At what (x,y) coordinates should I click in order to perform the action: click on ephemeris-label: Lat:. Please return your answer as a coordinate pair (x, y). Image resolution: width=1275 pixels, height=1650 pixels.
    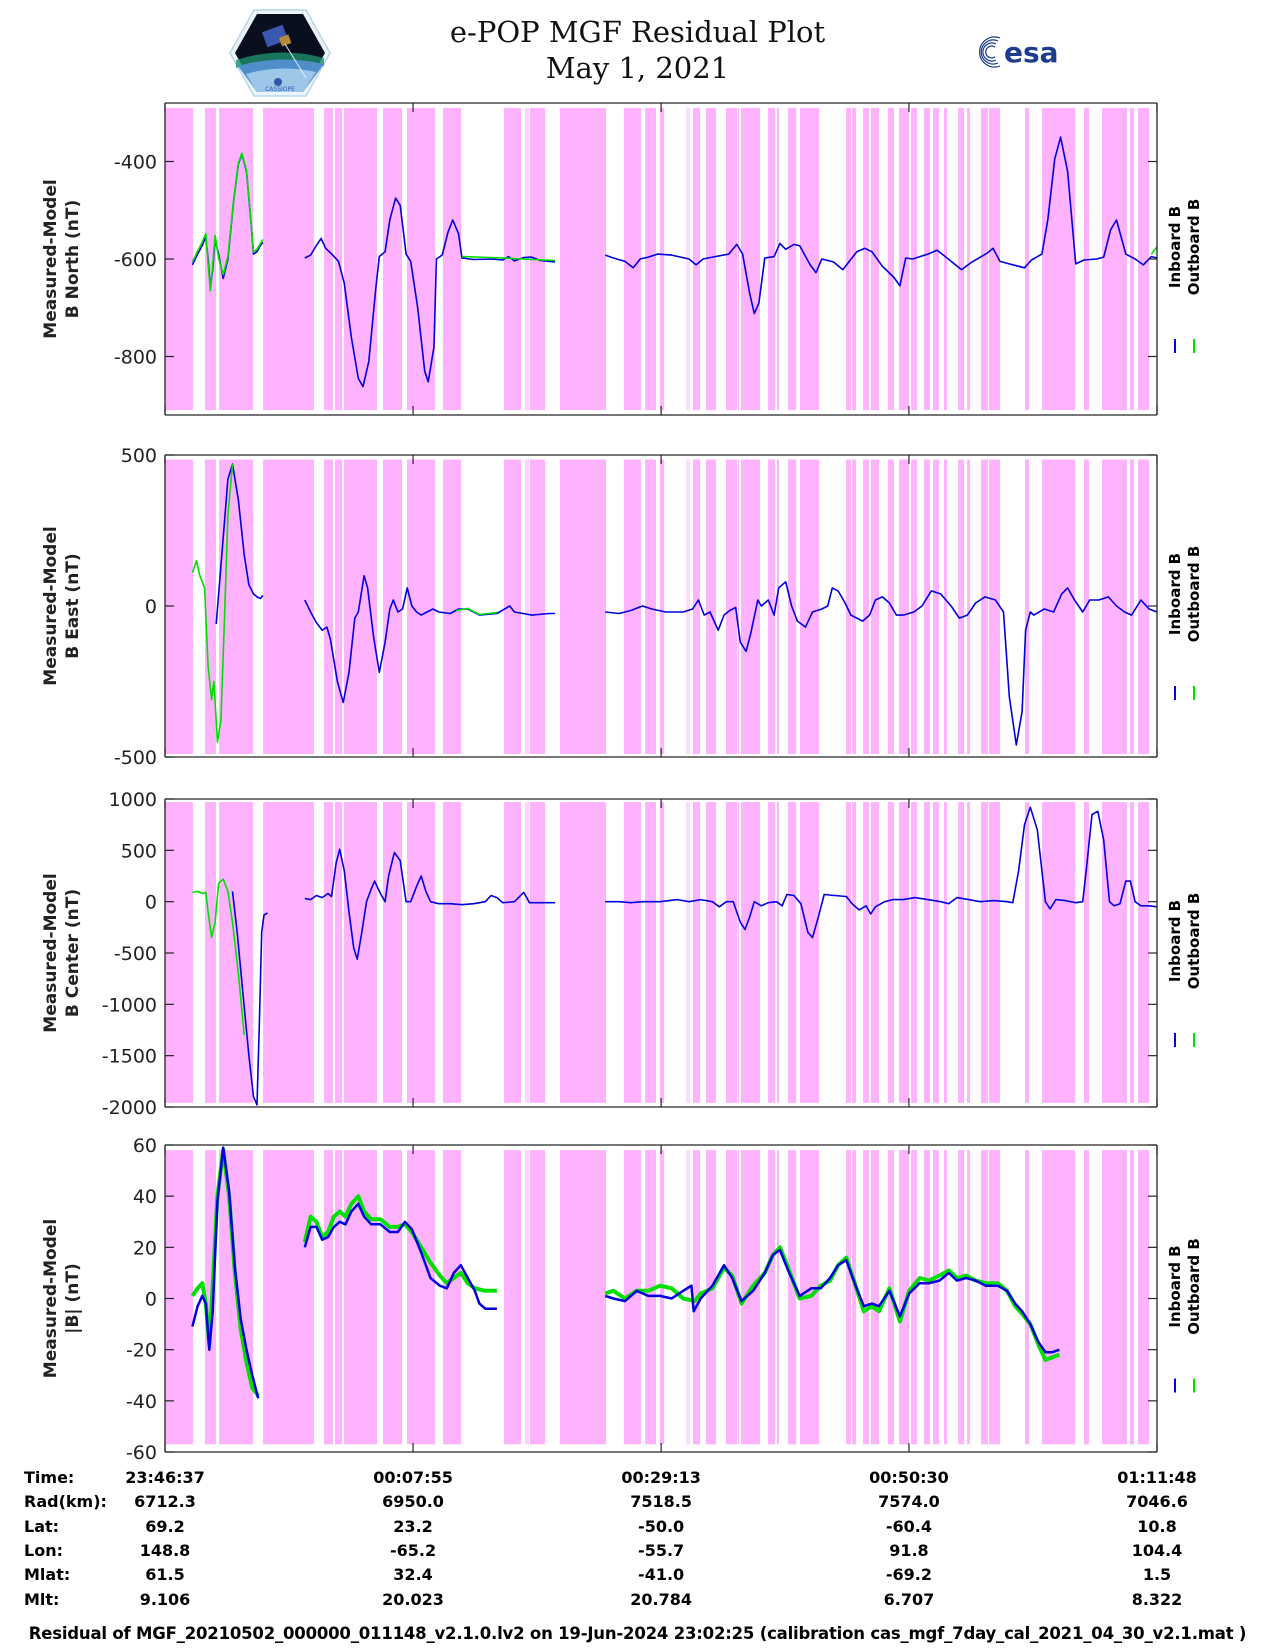
    Looking at the image, I should click on (42, 1526).